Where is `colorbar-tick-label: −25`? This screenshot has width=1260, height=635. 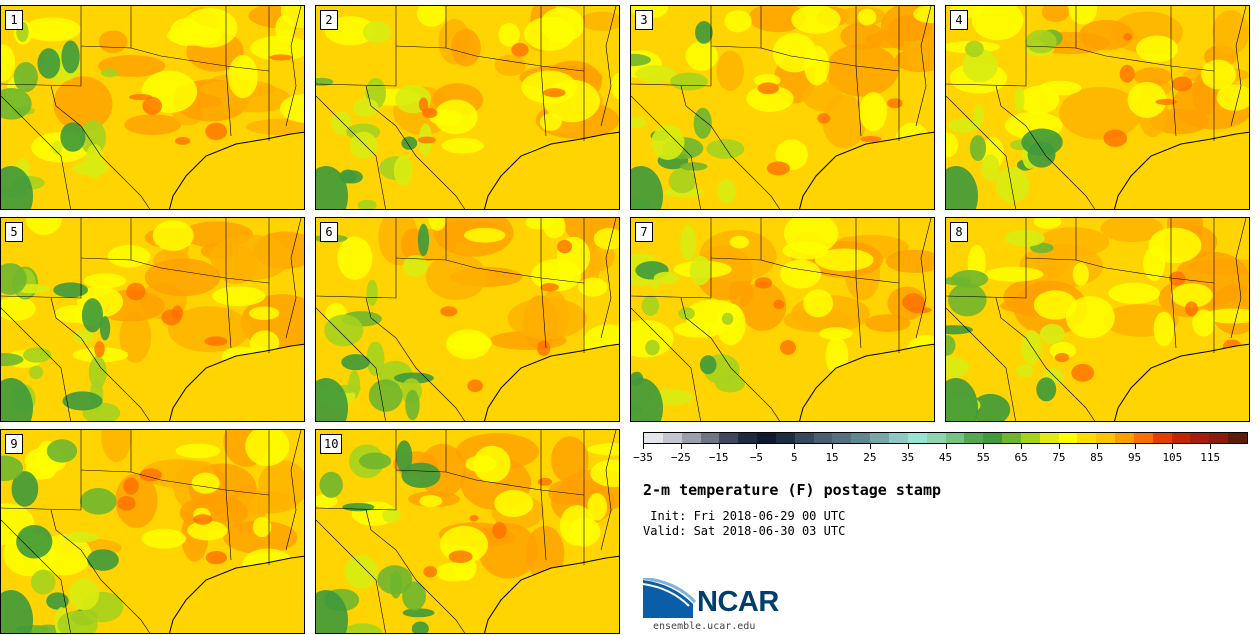
colorbar-tick-label: −25 is located at coordinates (680, 457).